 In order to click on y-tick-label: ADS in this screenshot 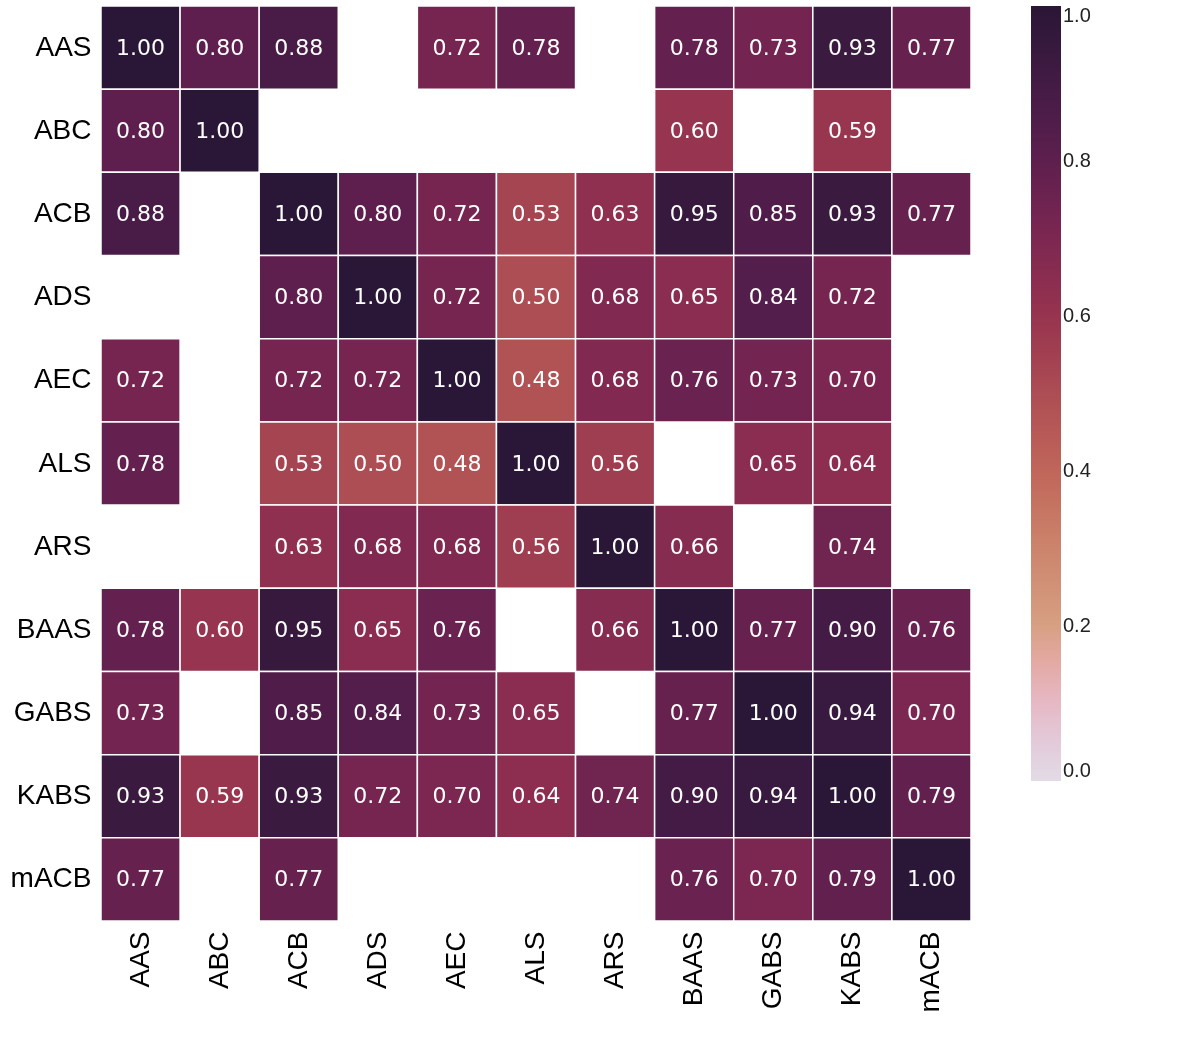, I will do `click(62, 296)`.